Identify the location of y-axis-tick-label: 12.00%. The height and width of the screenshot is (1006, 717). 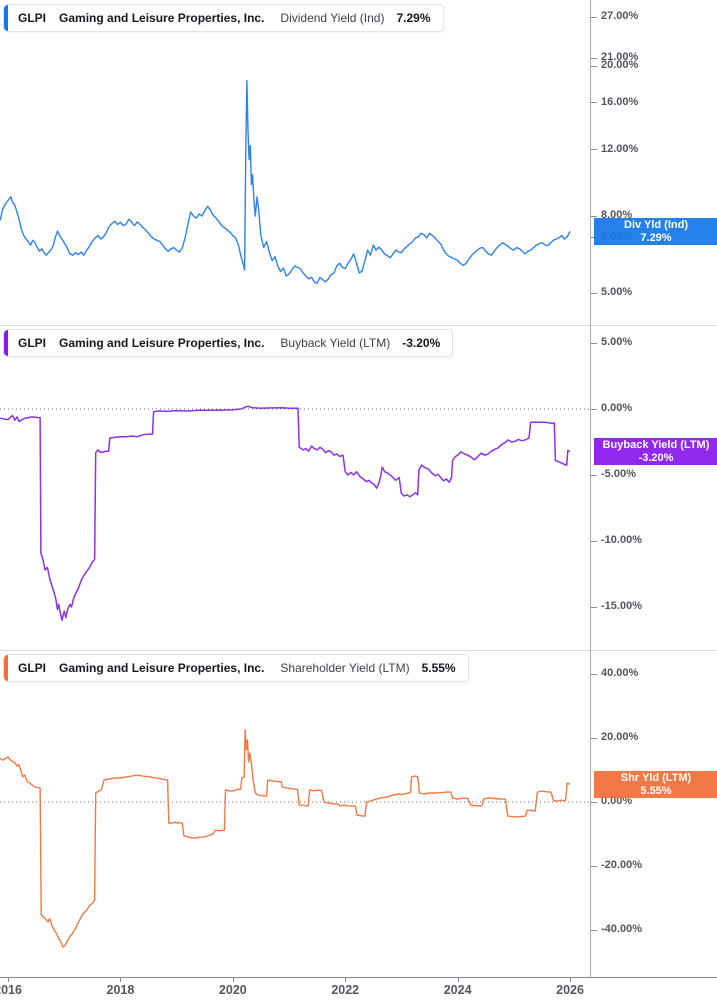
(620, 148).